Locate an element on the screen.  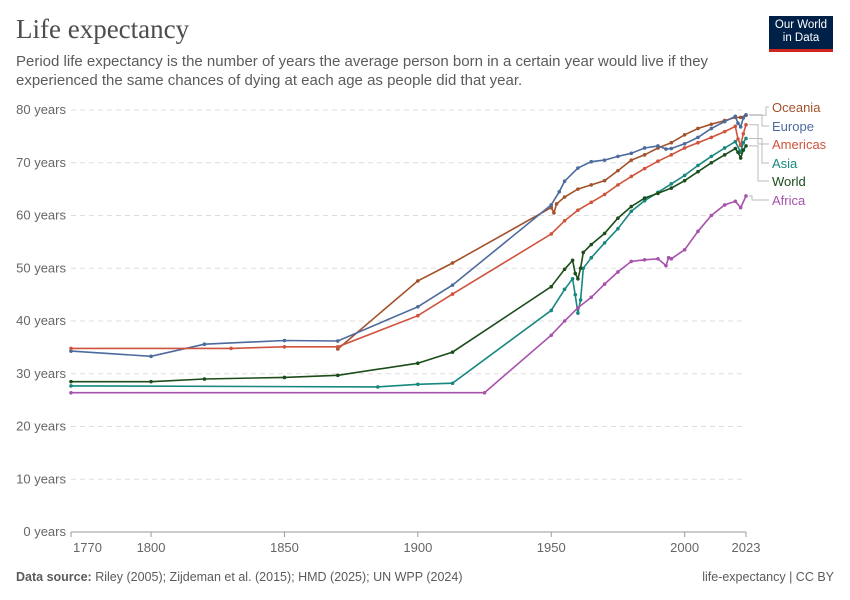
legend-label-asia: Asia is located at coordinates (785, 163).